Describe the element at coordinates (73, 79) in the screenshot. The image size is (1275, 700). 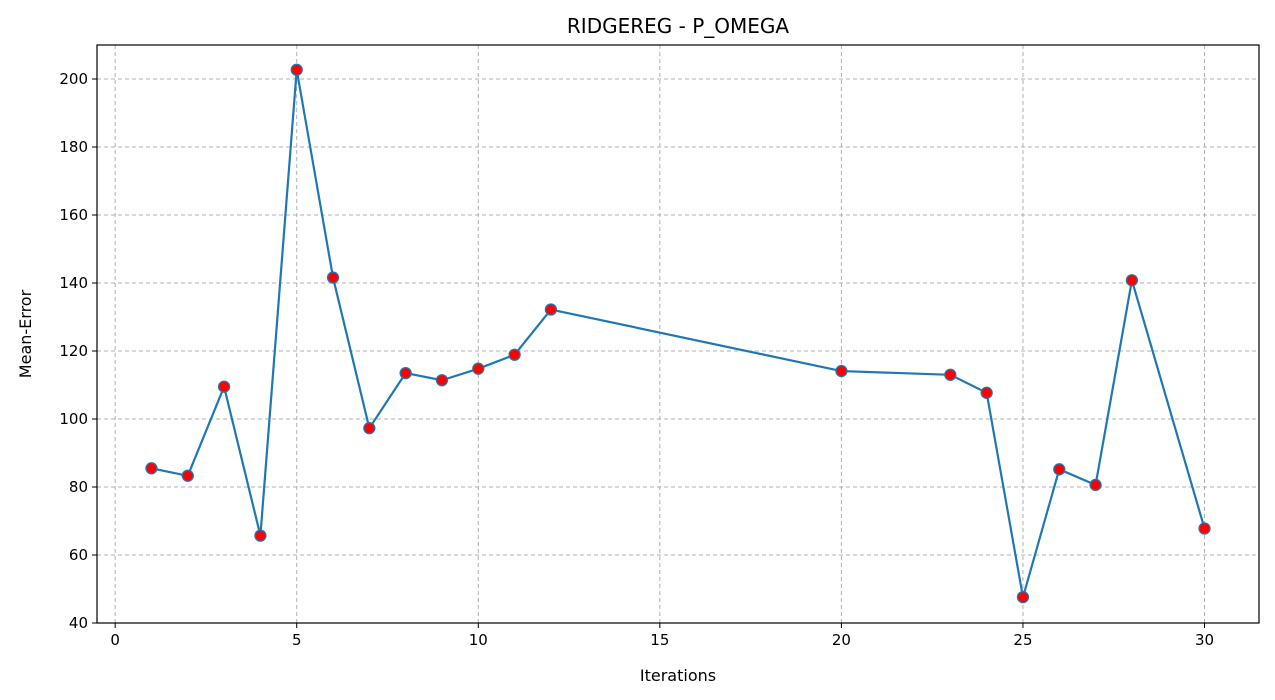
I see `y-tick-label: 200` at that location.